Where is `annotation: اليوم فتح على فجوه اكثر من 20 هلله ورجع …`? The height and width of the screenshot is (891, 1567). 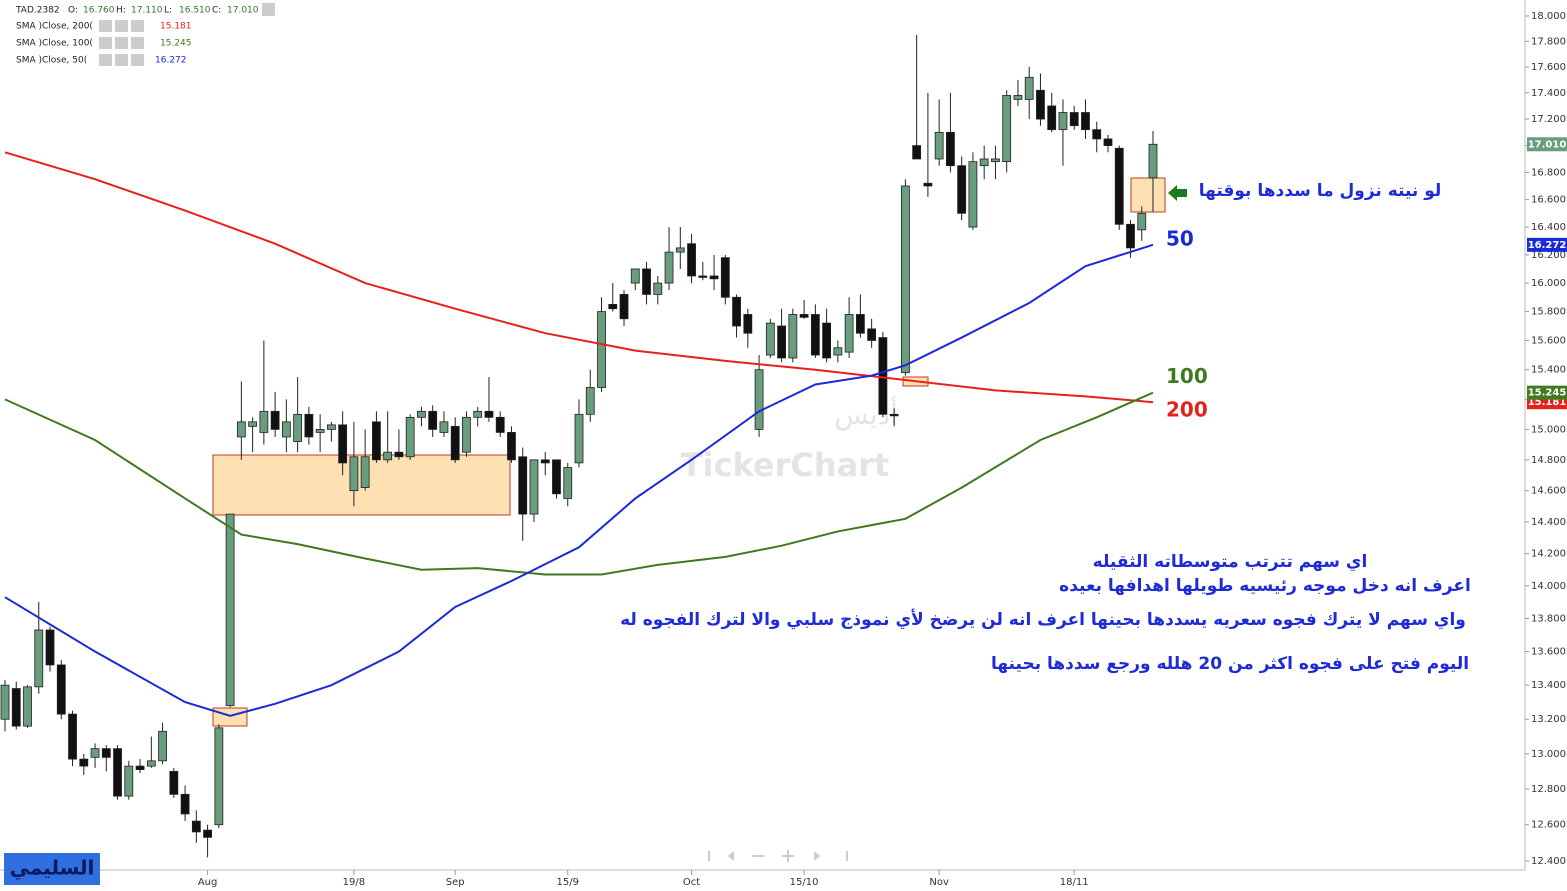
annotation: اليوم فتح على فجوه اكثر من 20 هلله ورجع … is located at coordinates (1230, 664).